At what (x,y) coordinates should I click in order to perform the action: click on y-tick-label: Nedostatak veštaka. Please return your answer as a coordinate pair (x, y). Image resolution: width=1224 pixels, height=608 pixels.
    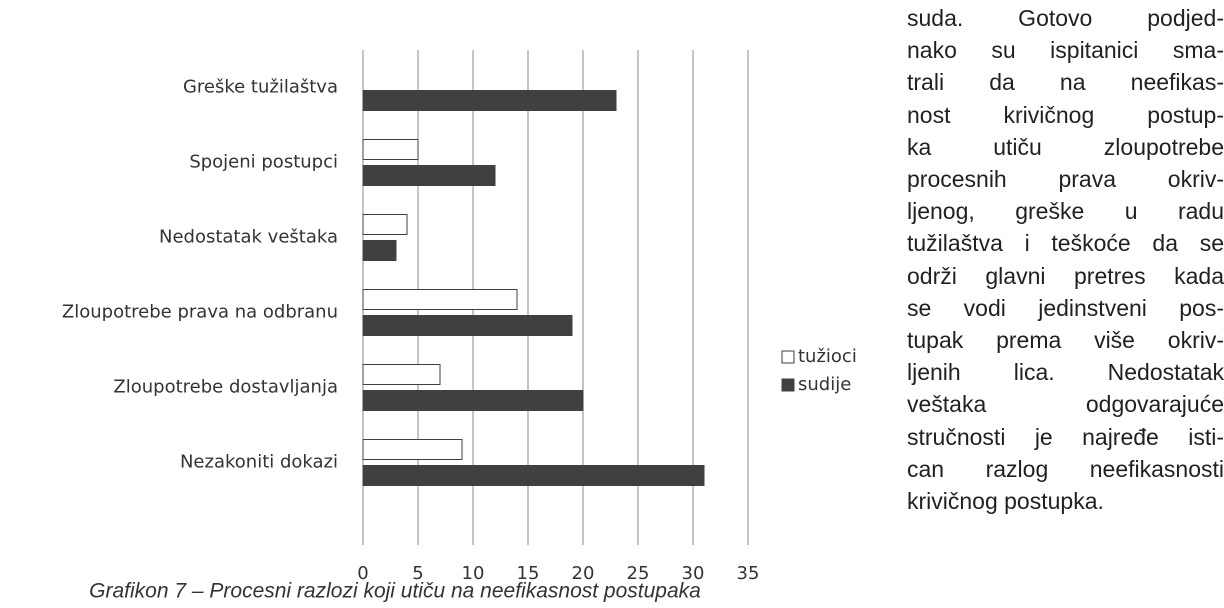
    Looking at the image, I should click on (248, 237).